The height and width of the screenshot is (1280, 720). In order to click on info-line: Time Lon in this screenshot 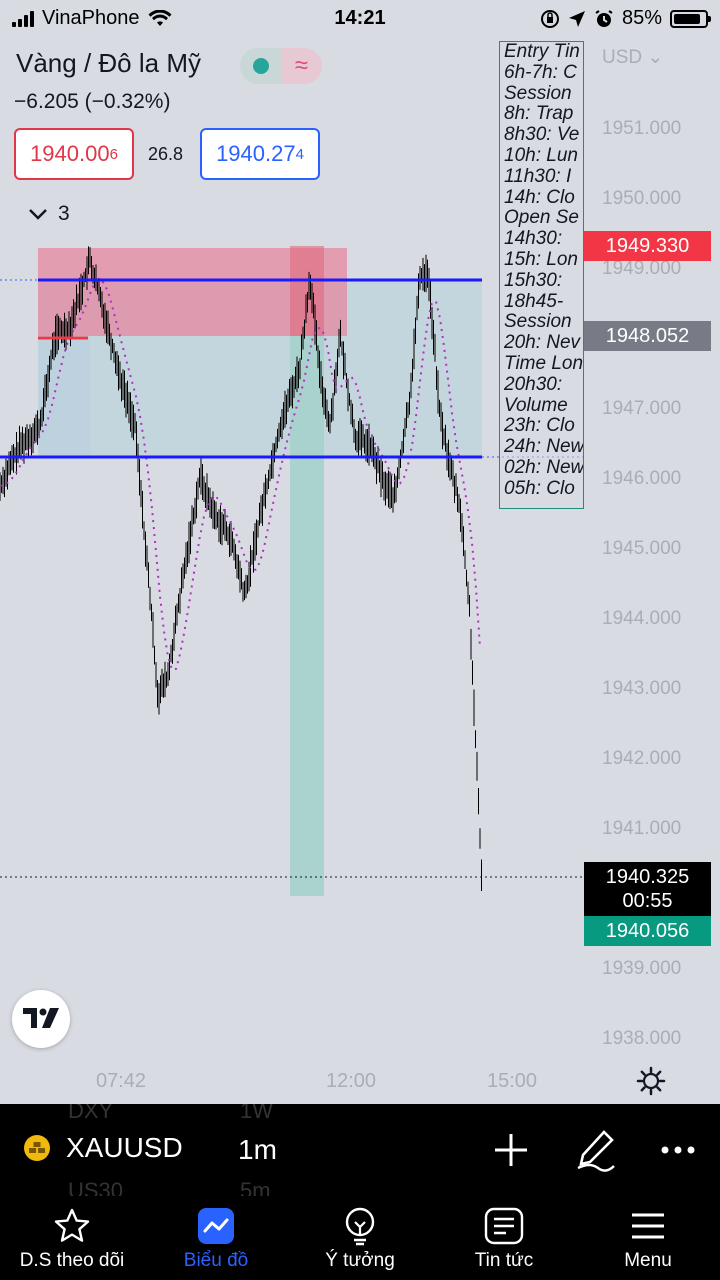, I will do `click(544, 363)`.